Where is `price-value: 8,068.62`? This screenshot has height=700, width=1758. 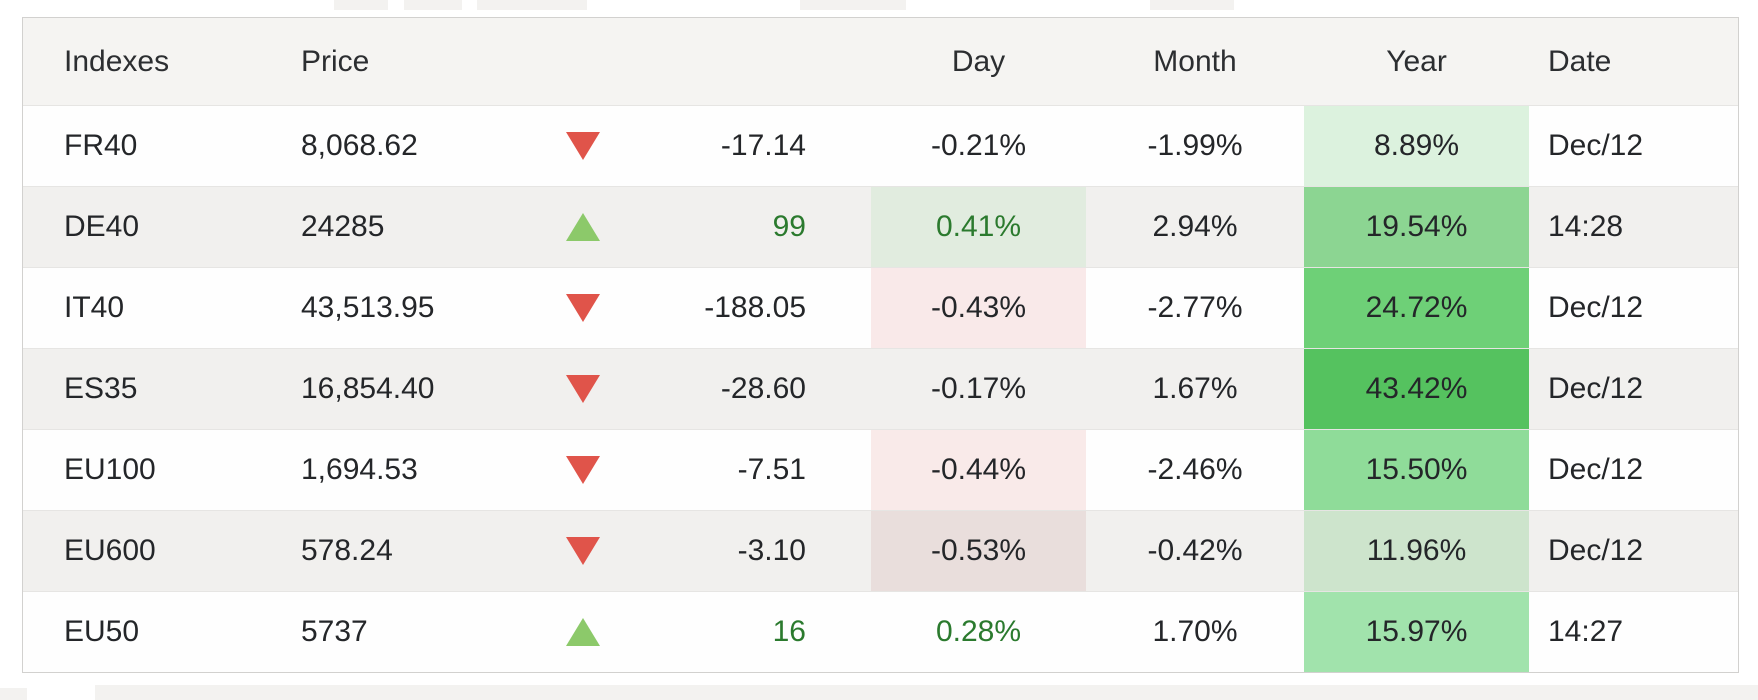
price-value: 8,068.62 is located at coordinates (359, 145).